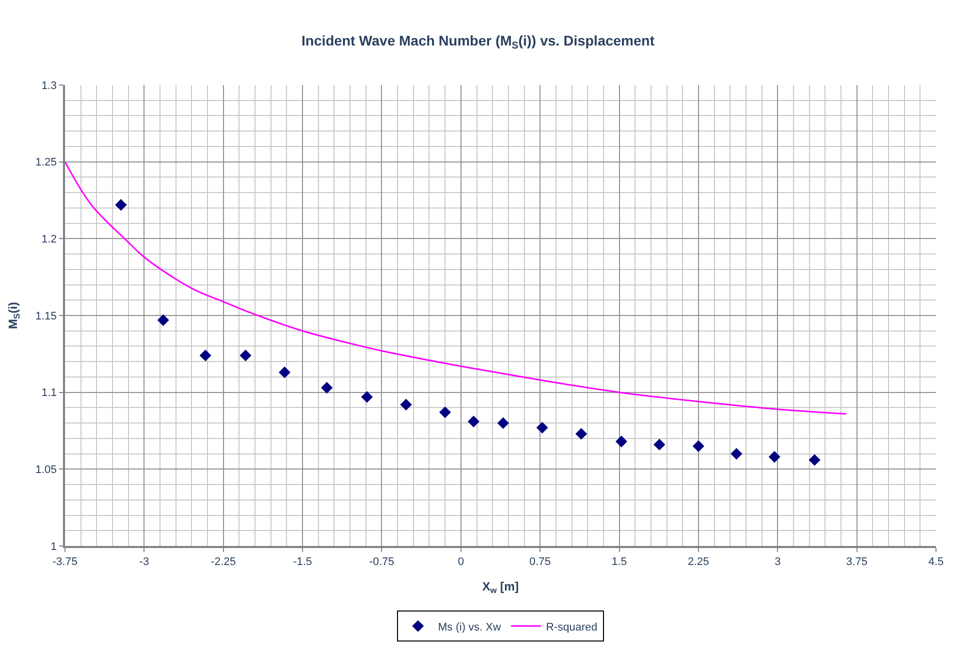  Describe the element at coordinates (777, 562) in the screenshot. I see `x-tick-label: 3` at that location.